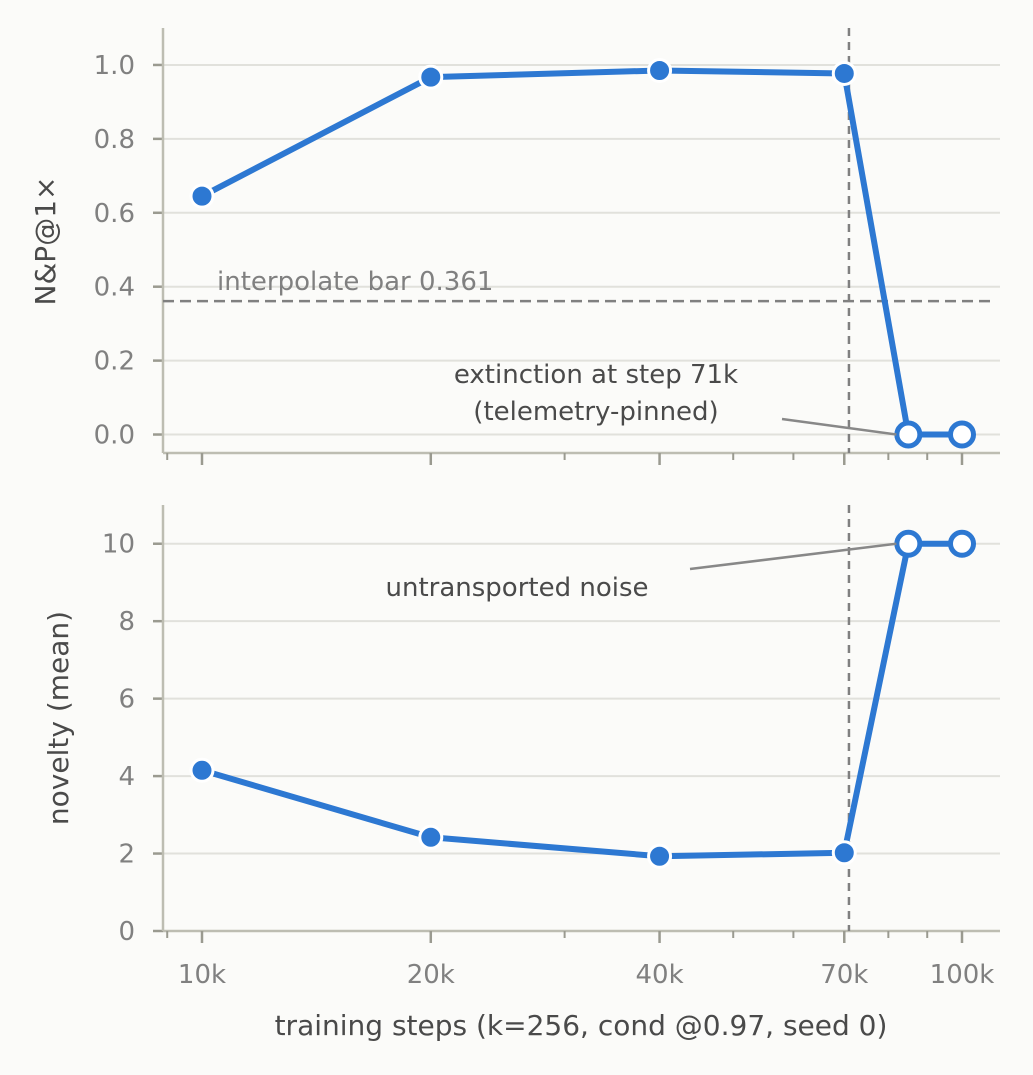 This screenshot has width=1033, height=1075. Describe the element at coordinates (516, 588) in the screenshot. I see `annotation-text-line: untransported noise` at that location.